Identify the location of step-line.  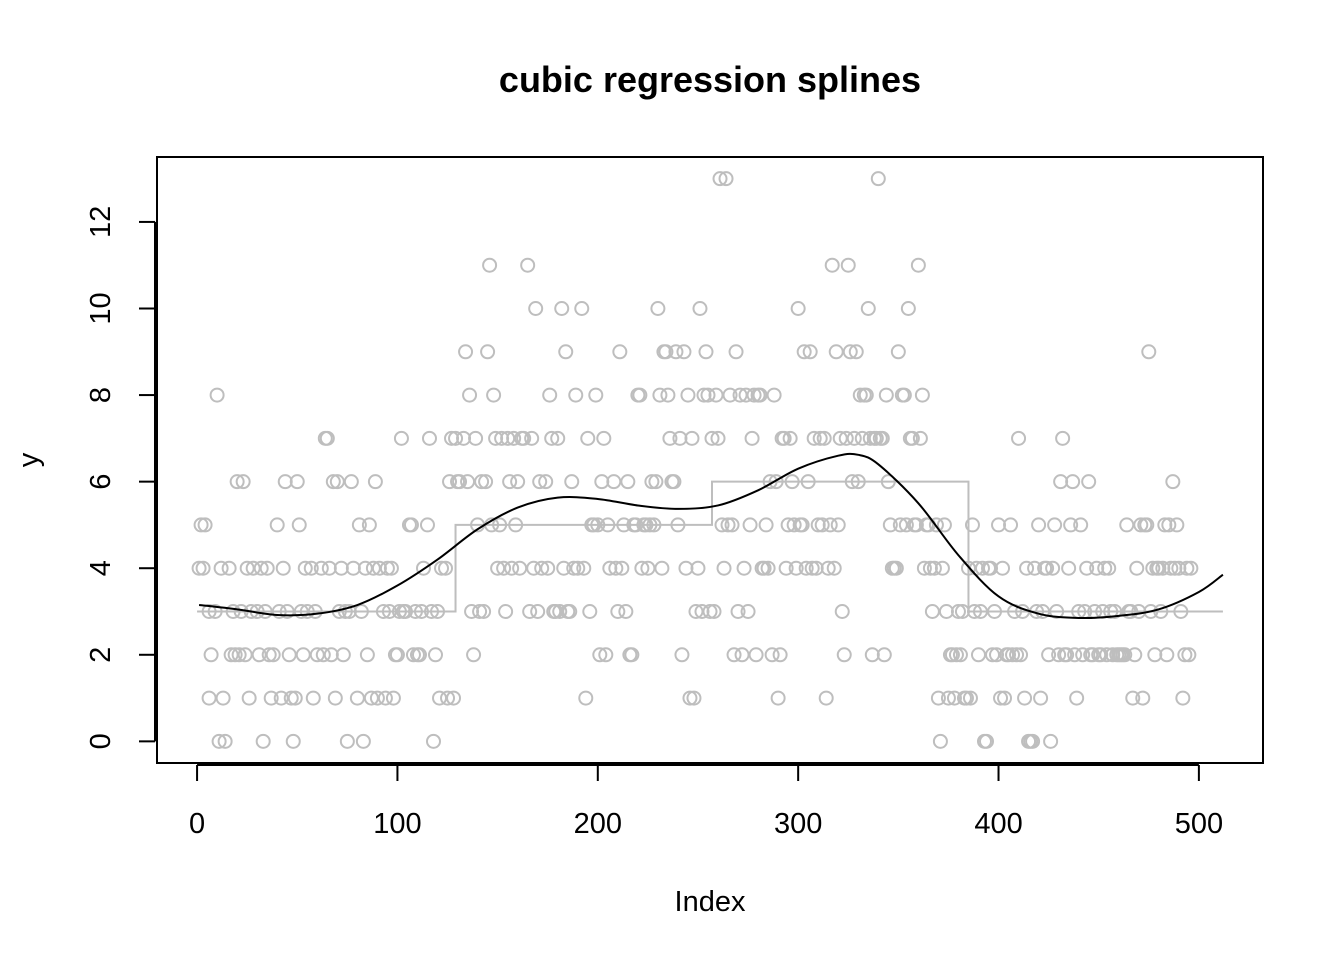
(710, 546).